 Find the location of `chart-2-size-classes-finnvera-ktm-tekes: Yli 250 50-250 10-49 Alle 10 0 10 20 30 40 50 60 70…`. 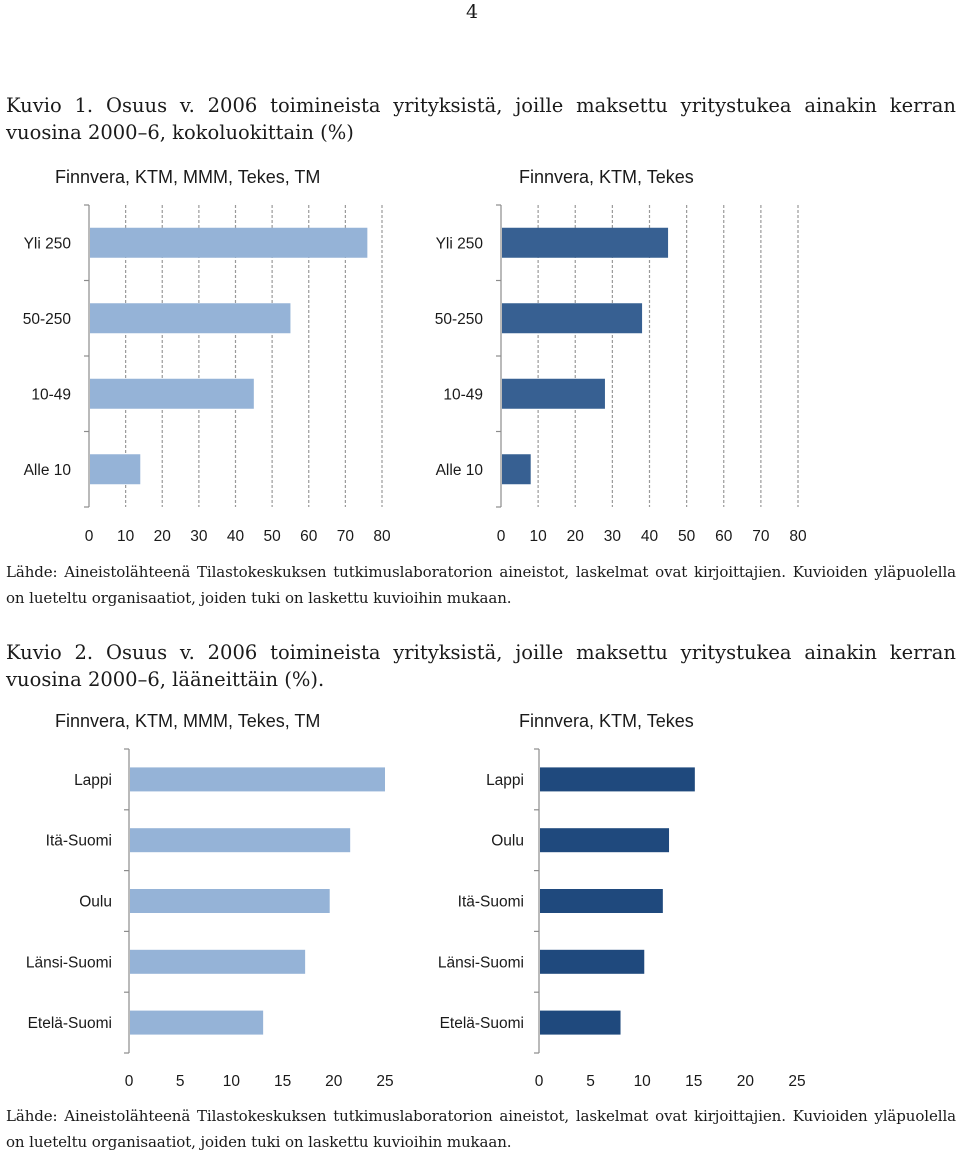

chart-2-size-classes-finnvera-ktm-tekes: Yli 250 50-250 10-49 Alle 10 0 10 20 30 40 50 60 70… is located at coordinates (621, 374).